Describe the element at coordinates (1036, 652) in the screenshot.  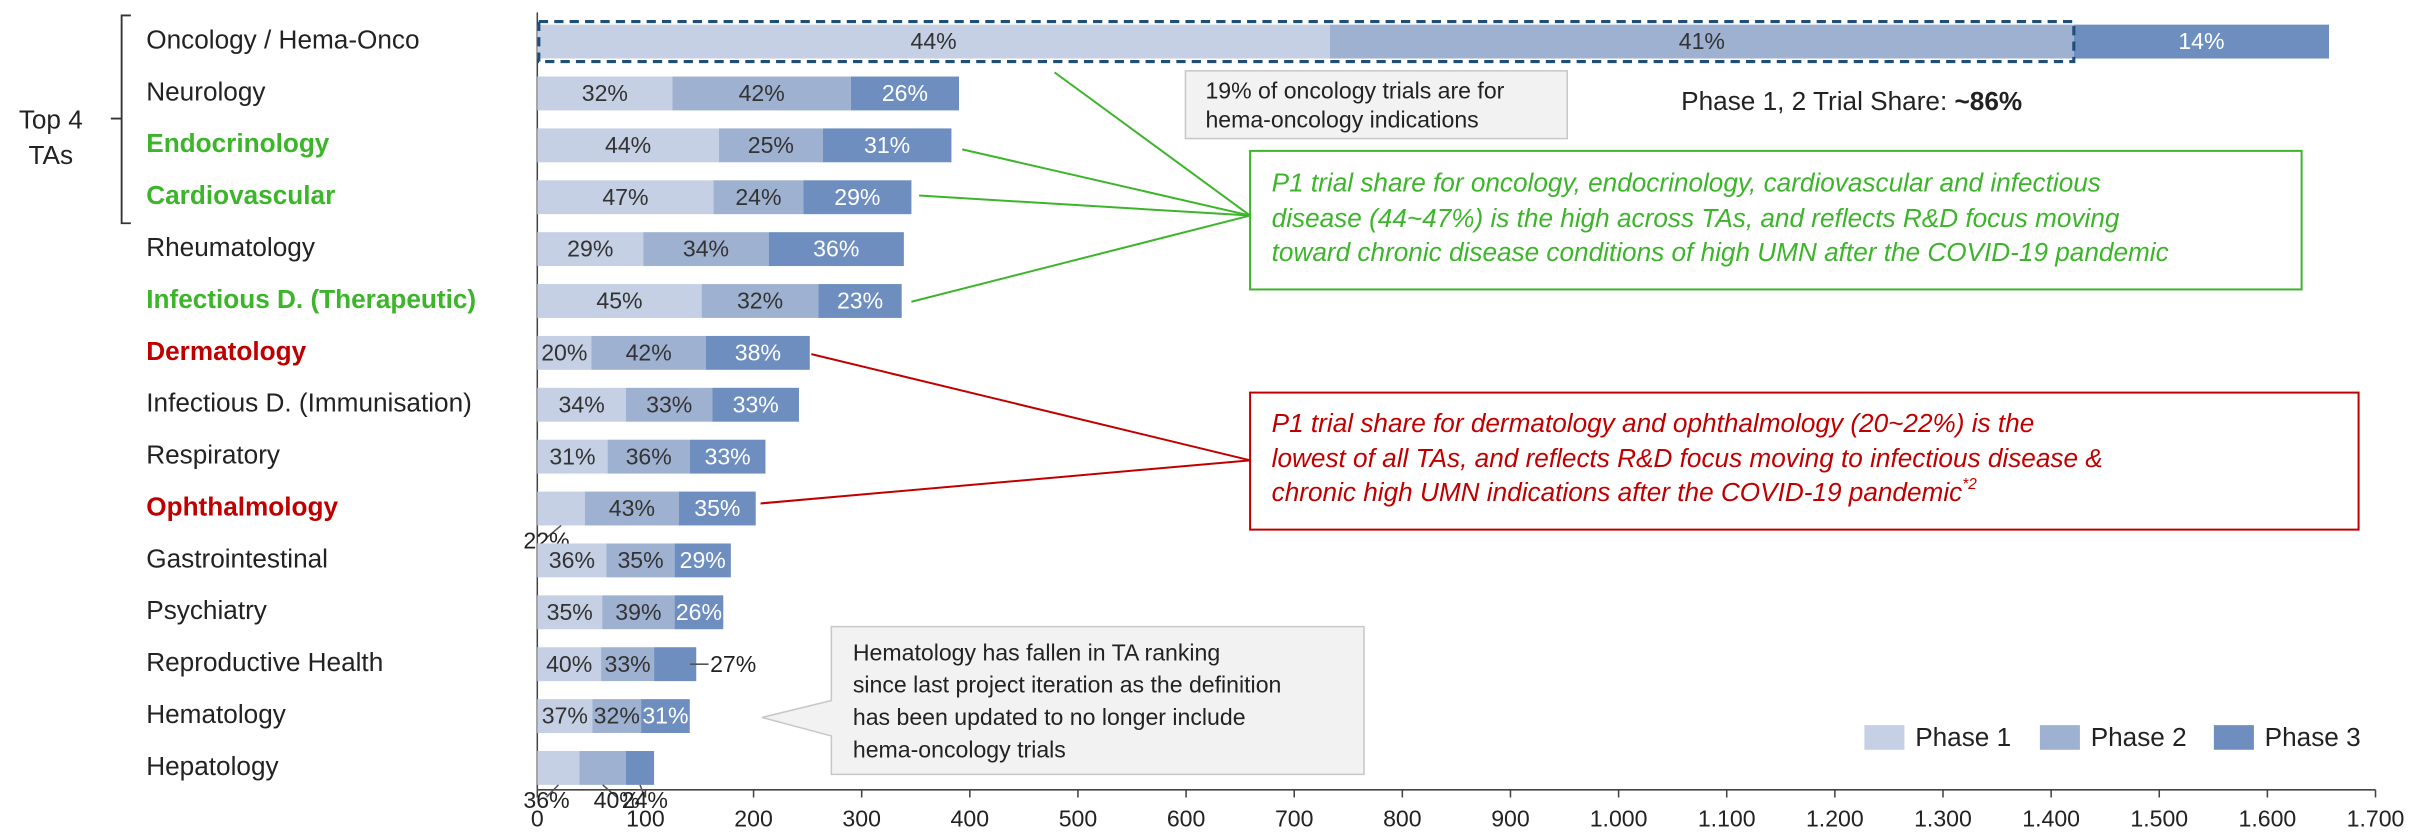
I see `note-text: Hematology has fallen in TA ranking` at that location.